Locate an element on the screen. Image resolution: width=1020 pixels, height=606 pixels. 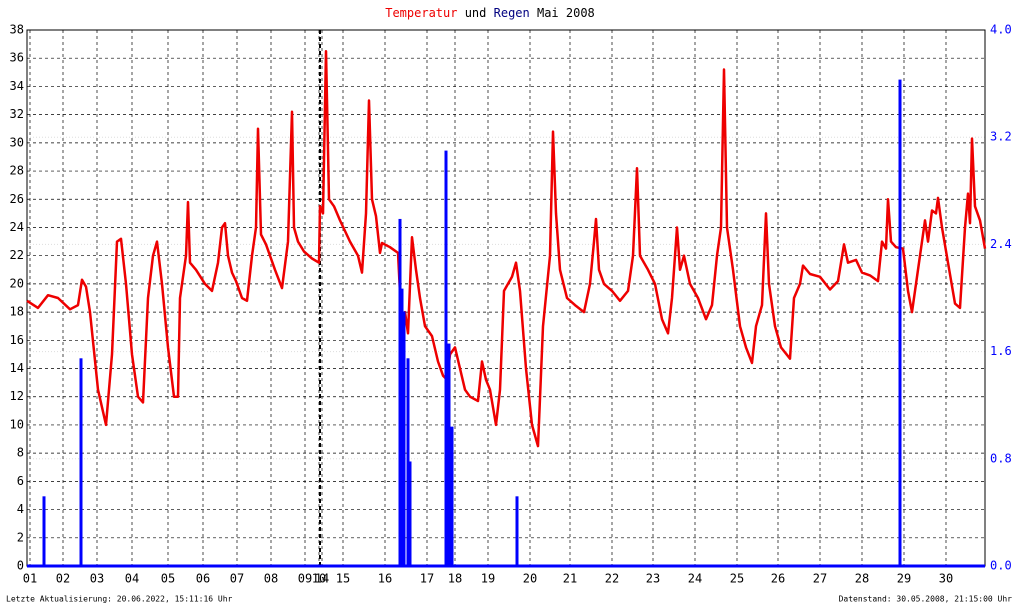
y2-tick-label: 0.0 is located at coordinates (1001, 566).